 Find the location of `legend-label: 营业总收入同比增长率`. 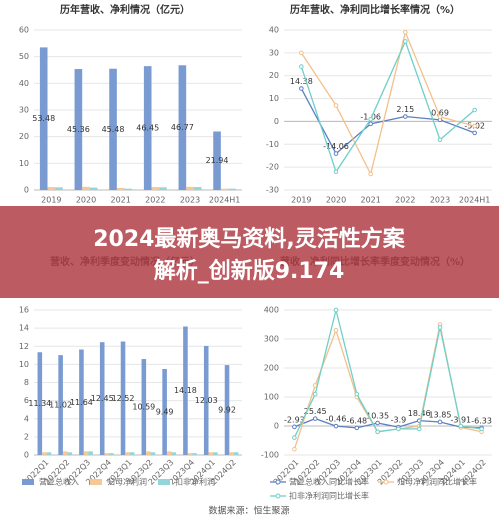

legend-label: 营业总收入同比增长率 is located at coordinates (329, 482).